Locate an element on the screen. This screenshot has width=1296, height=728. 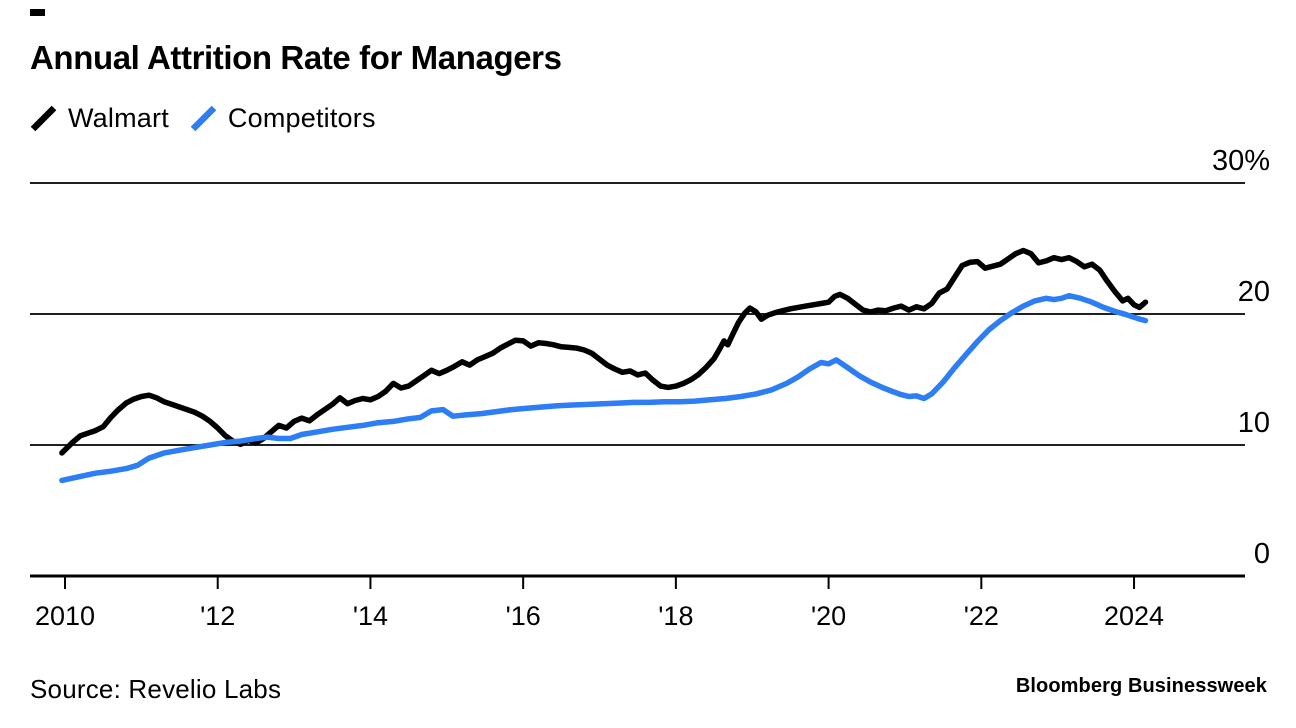
bloomberg-bug-mark is located at coordinates (37, 12).